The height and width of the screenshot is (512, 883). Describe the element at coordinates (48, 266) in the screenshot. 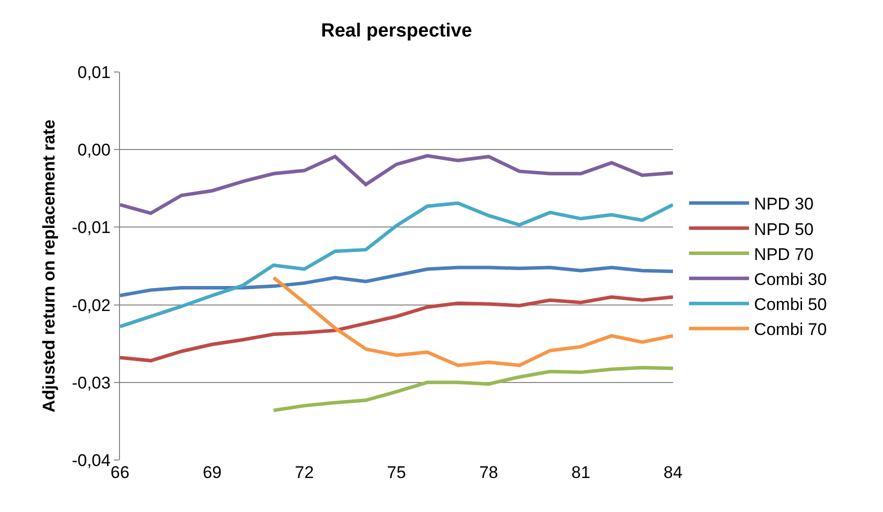

I see `y-axis-title: Adjusted return on replacement rate` at that location.